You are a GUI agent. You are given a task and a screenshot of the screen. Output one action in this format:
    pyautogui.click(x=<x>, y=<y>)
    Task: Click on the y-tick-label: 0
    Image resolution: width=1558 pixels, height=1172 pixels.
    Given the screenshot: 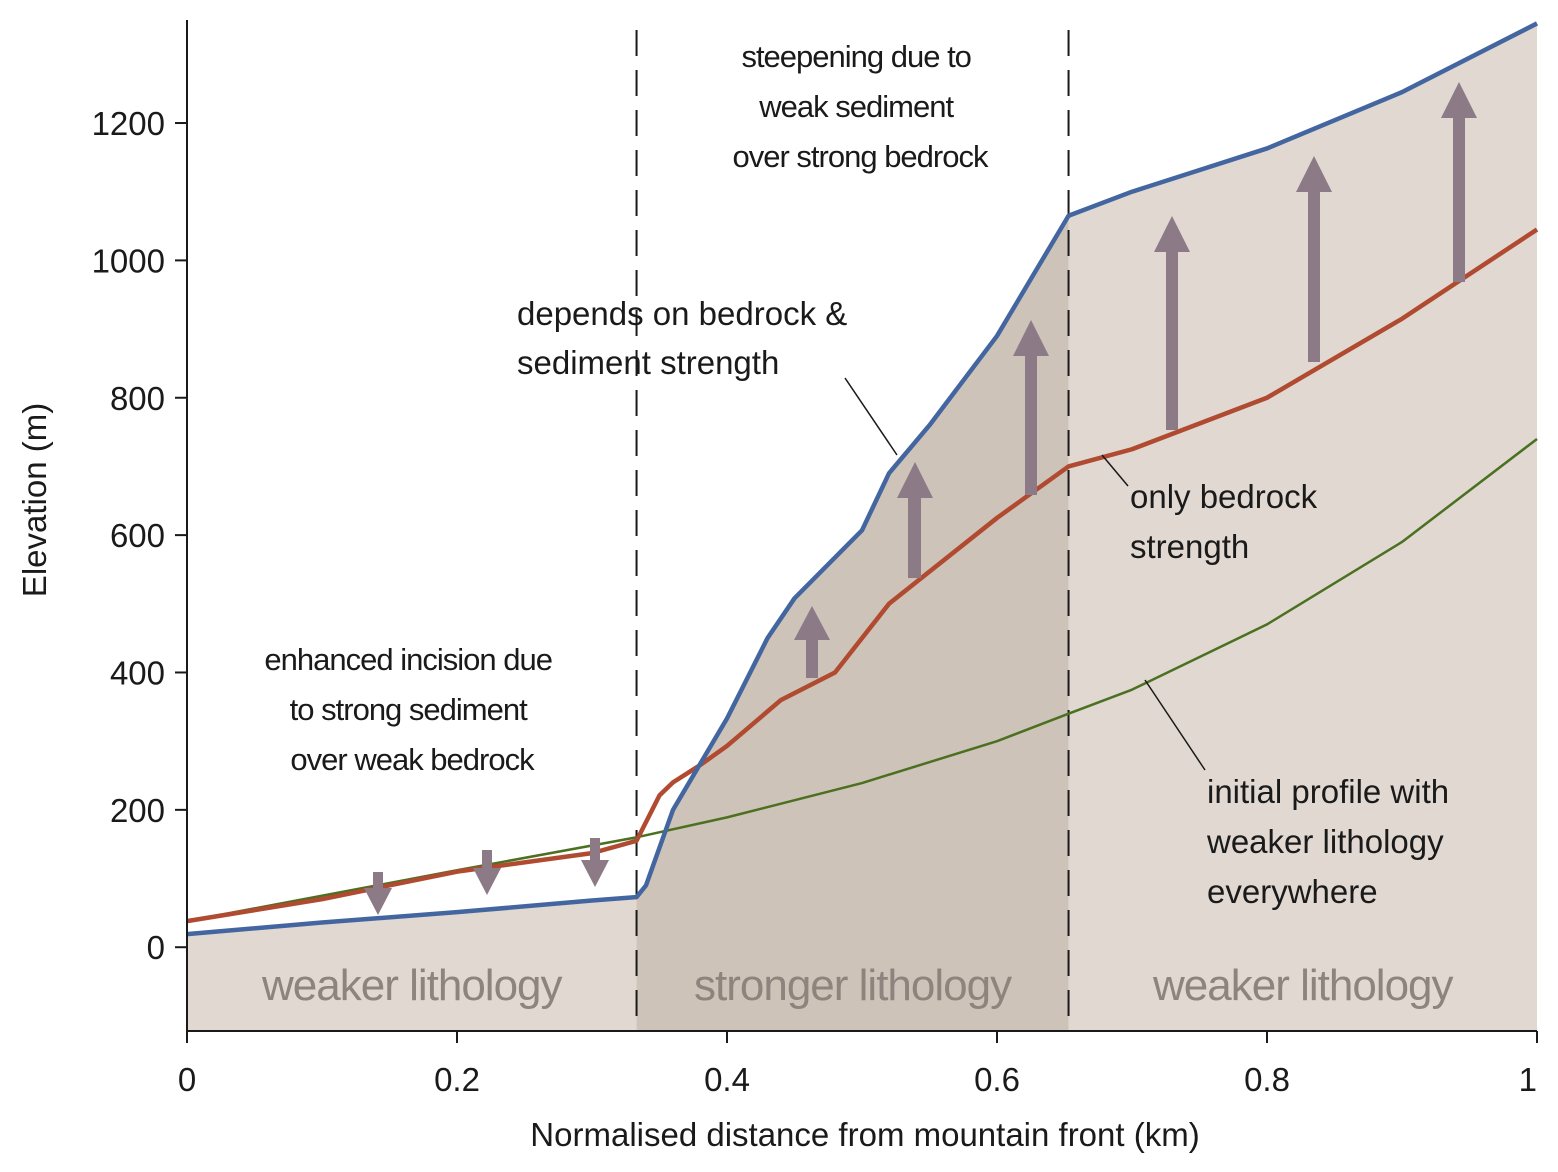 What is the action you would take?
    pyautogui.click(x=156, y=947)
    